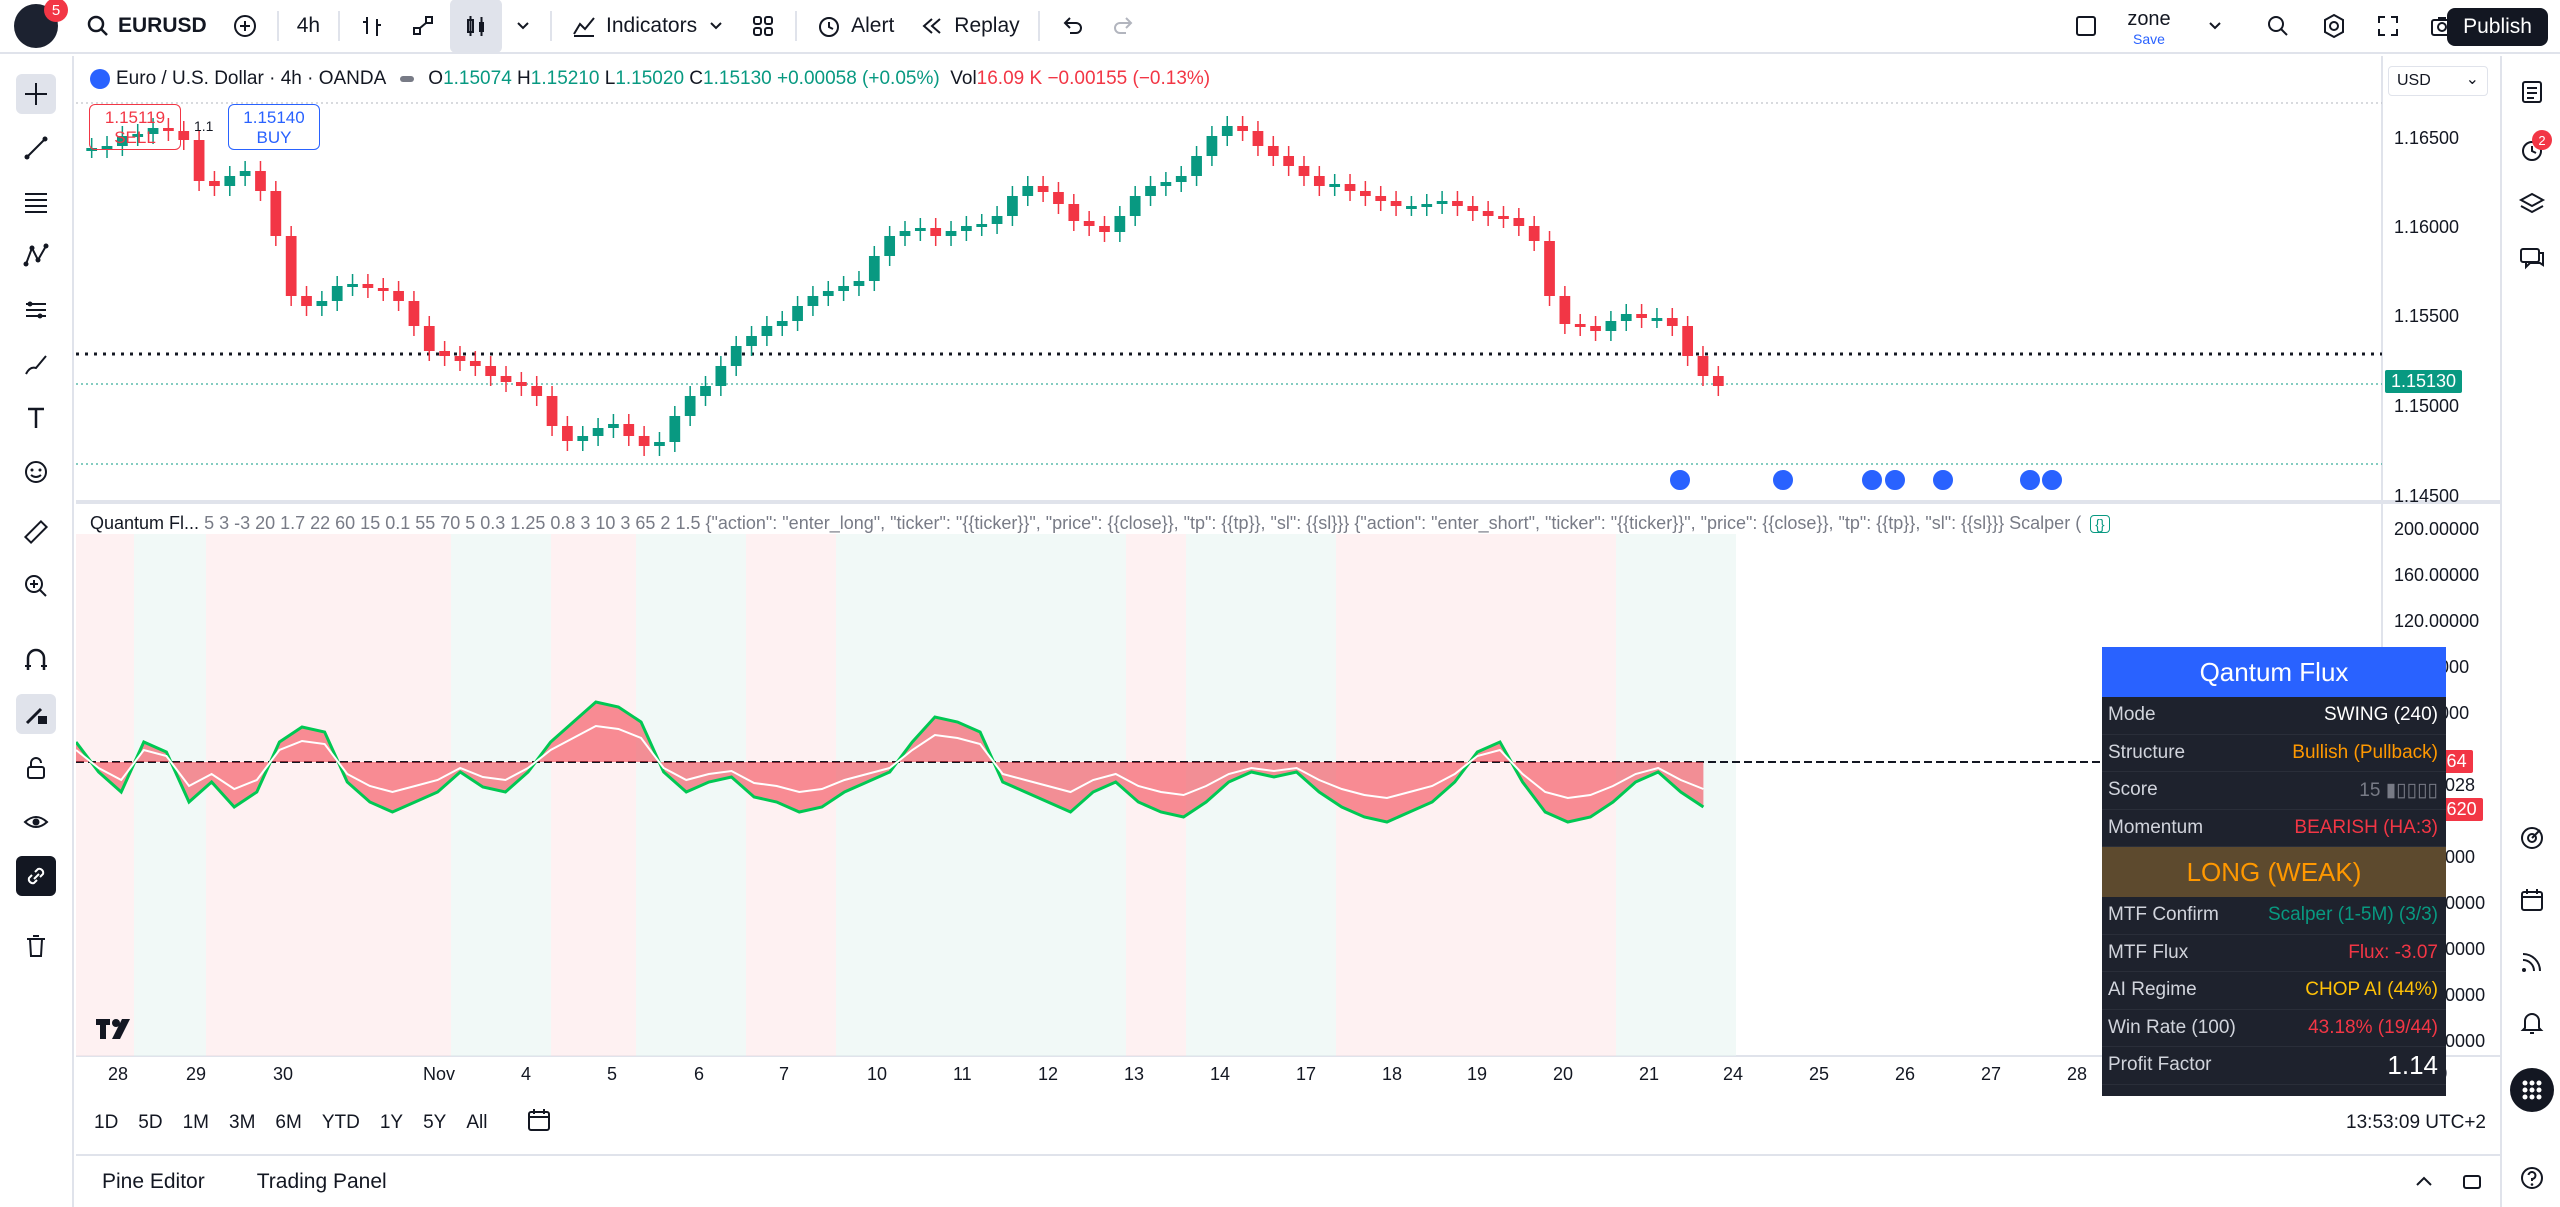  Describe the element at coordinates (2497, 27) in the screenshot. I see `publish-button: Publish` at that location.